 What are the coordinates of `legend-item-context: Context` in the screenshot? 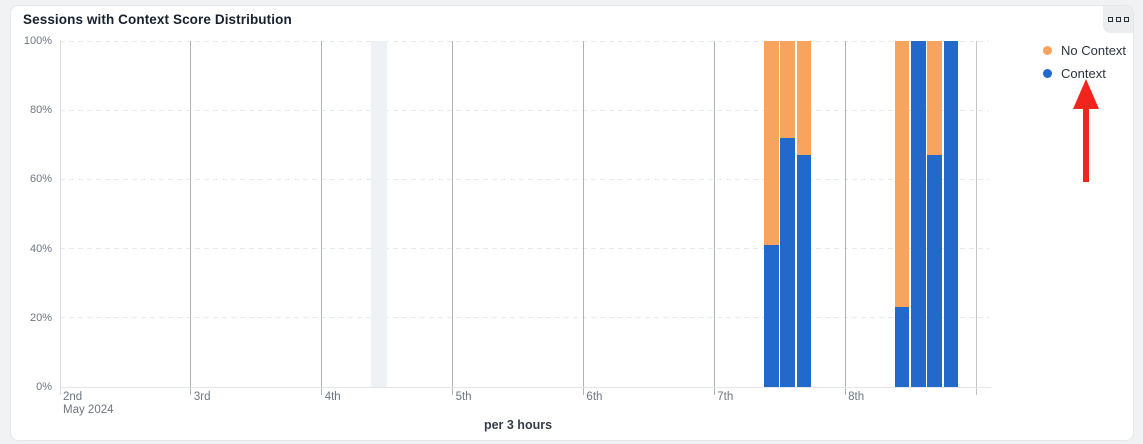 It's located at (1084, 73).